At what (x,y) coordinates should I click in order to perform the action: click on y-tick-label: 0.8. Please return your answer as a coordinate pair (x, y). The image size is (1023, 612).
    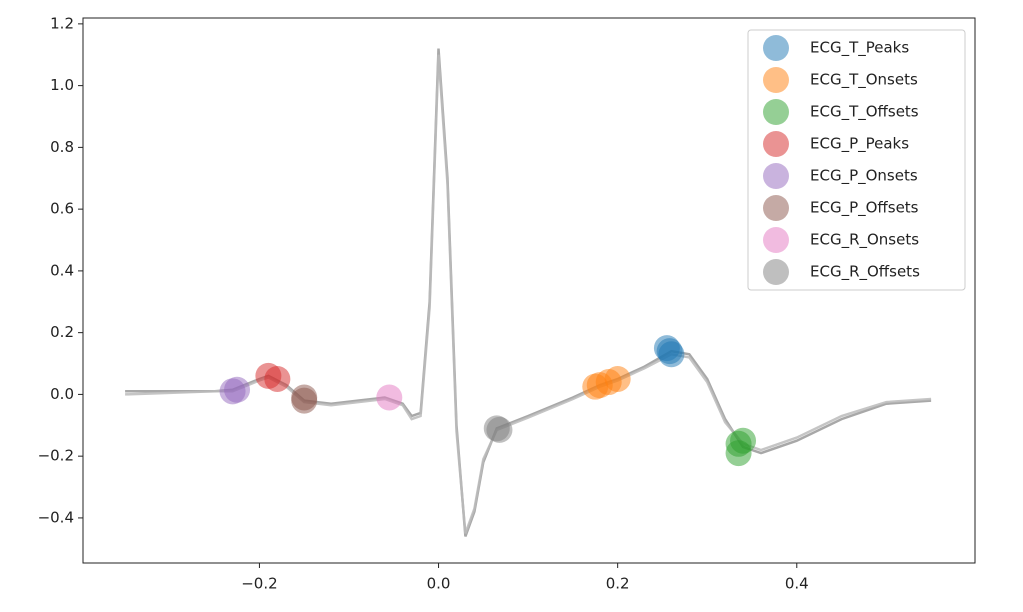
    Looking at the image, I should click on (62, 147).